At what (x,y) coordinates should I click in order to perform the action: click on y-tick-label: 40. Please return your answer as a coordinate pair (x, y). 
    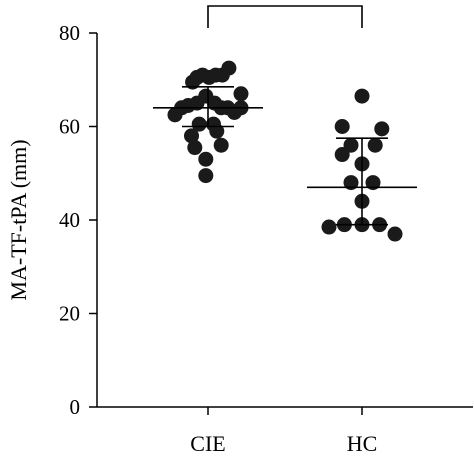
    Looking at the image, I should click on (69, 220).